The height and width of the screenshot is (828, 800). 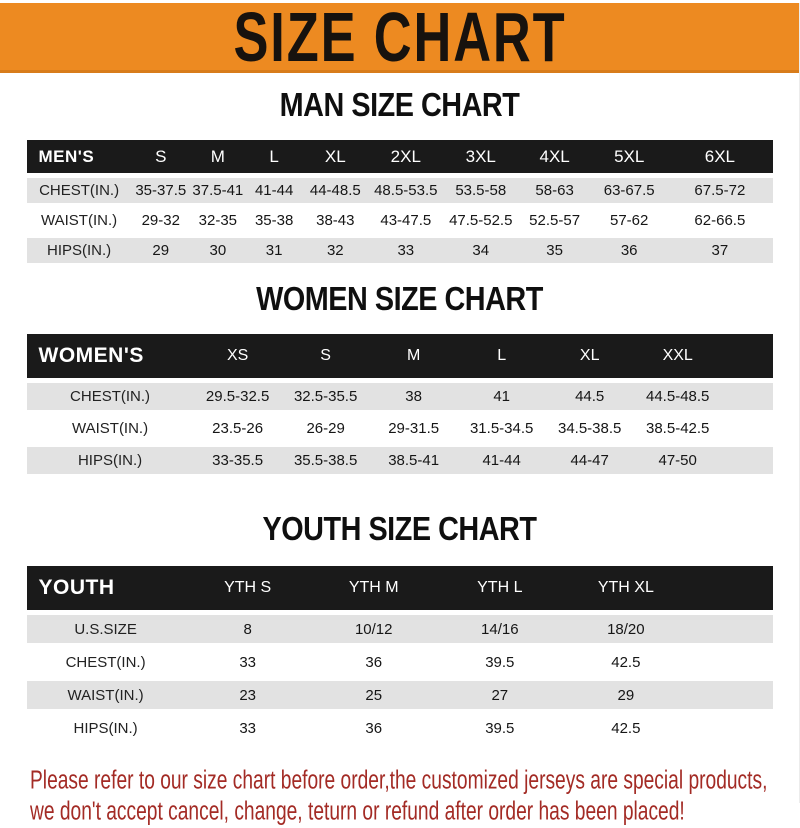 I want to click on size-value: 35-37.5, so click(x=160, y=190).